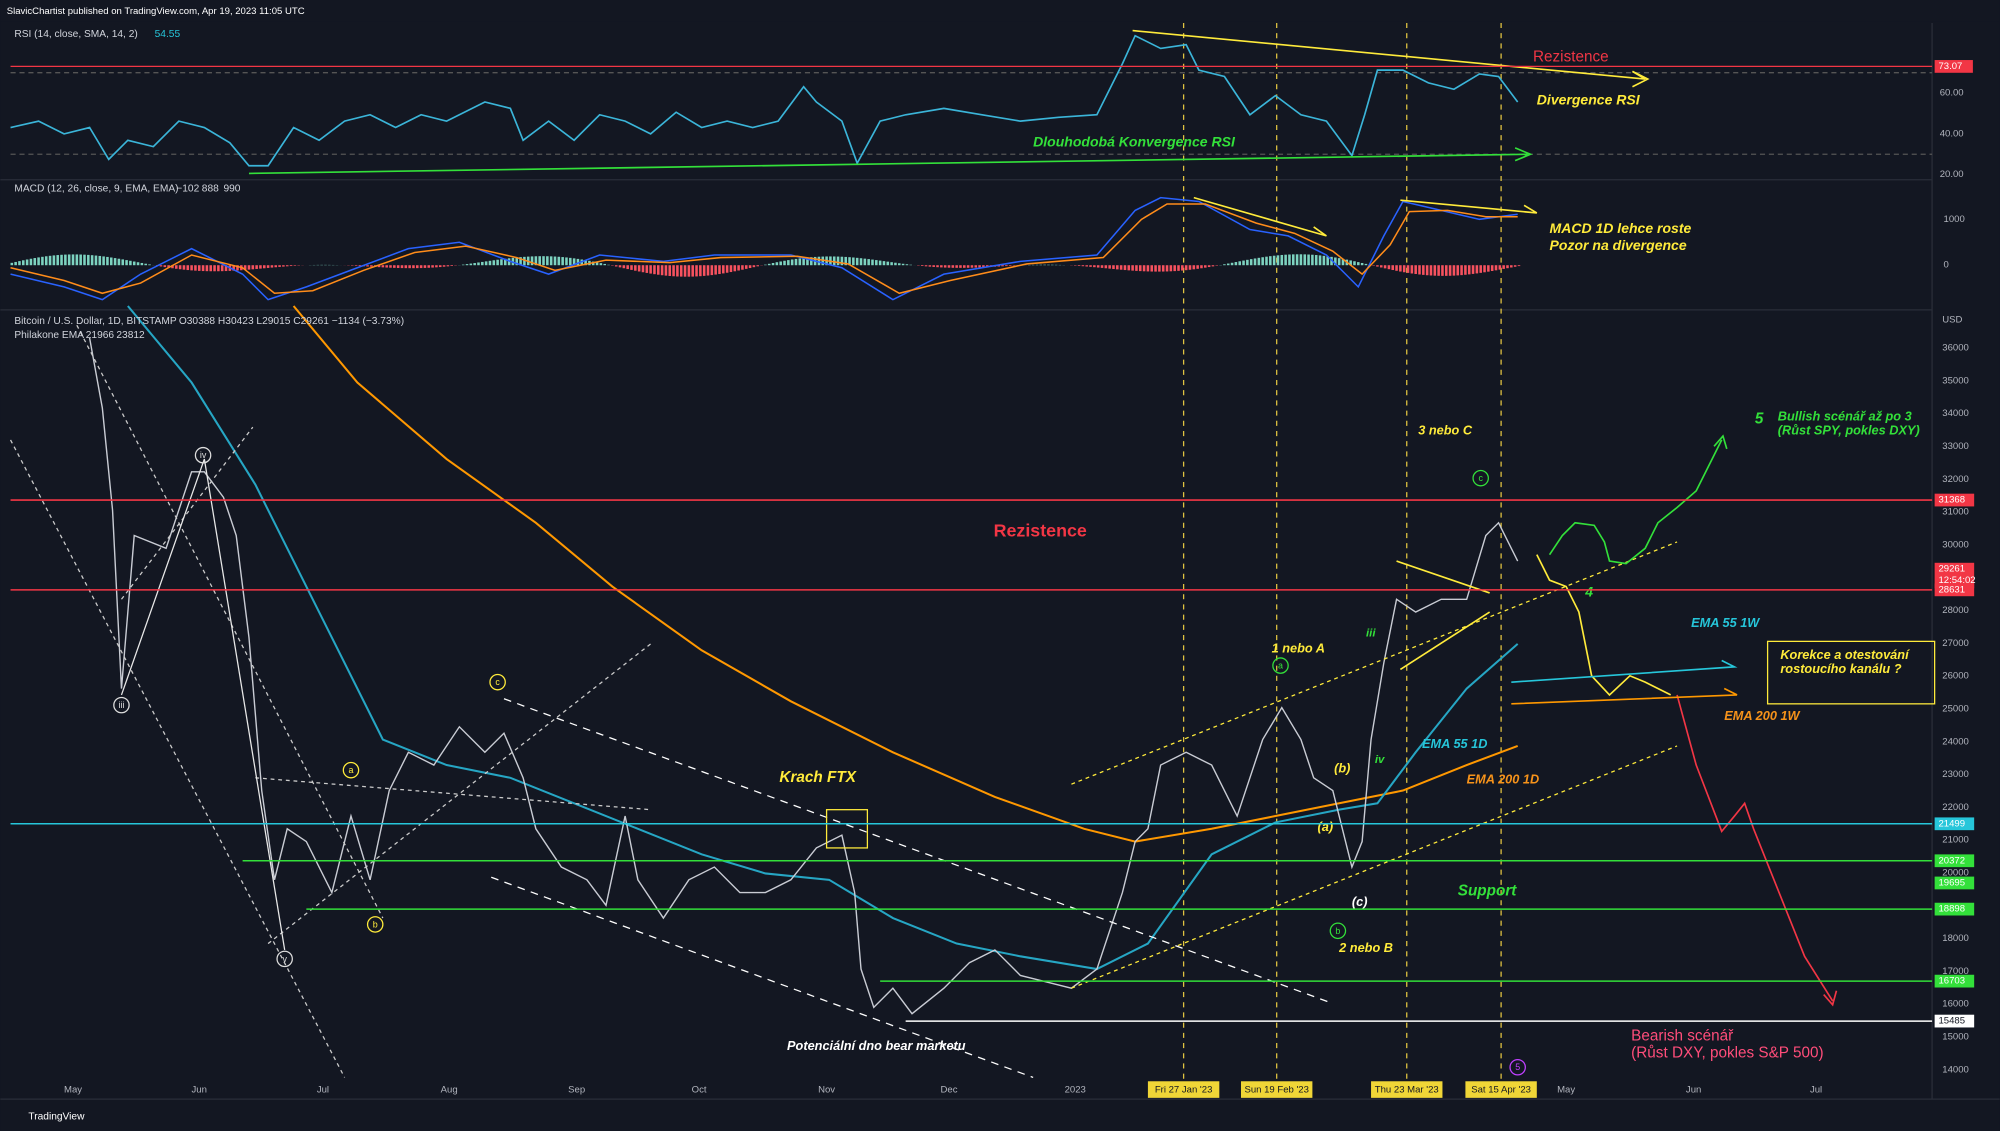 The width and height of the screenshot is (2000, 1131). What do you see at coordinates (1951, 1021) in the screenshot?
I see `level-label: 15485` at bounding box center [1951, 1021].